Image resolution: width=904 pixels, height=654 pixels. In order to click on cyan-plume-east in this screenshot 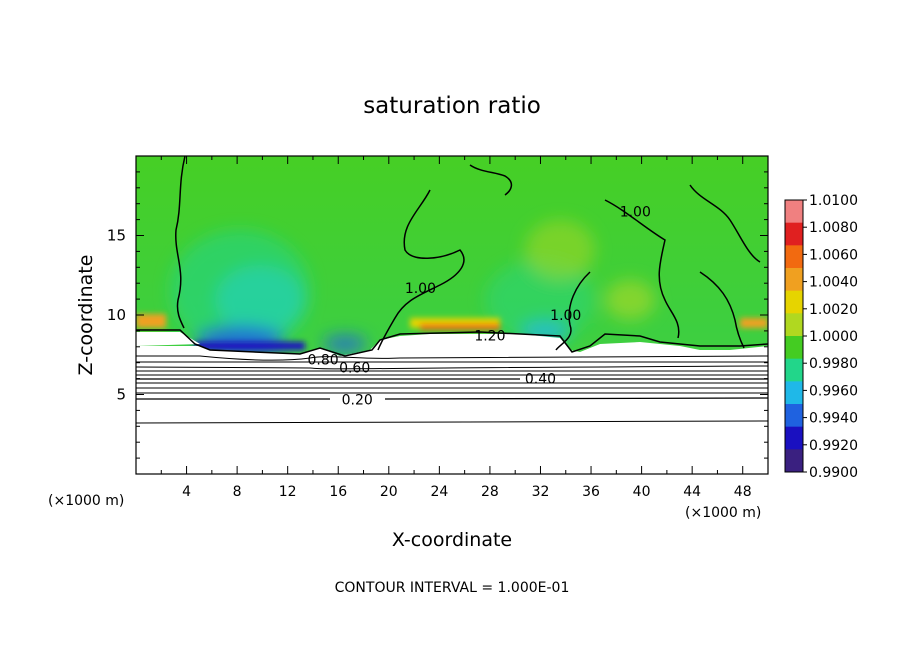, I will do `click(540, 300)`.